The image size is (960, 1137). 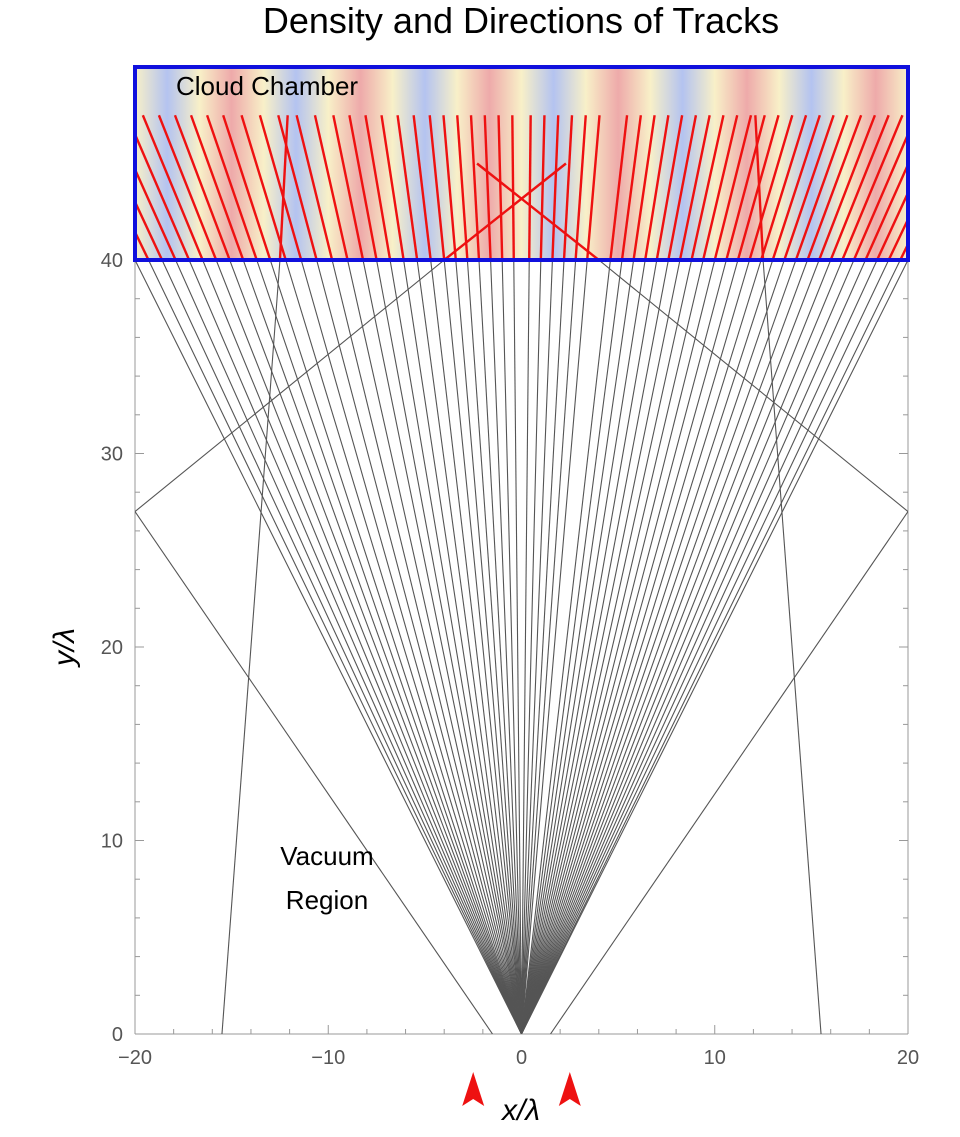 What do you see at coordinates (327, 900) in the screenshot?
I see `vacuum-region-label-line2: Region` at bounding box center [327, 900].